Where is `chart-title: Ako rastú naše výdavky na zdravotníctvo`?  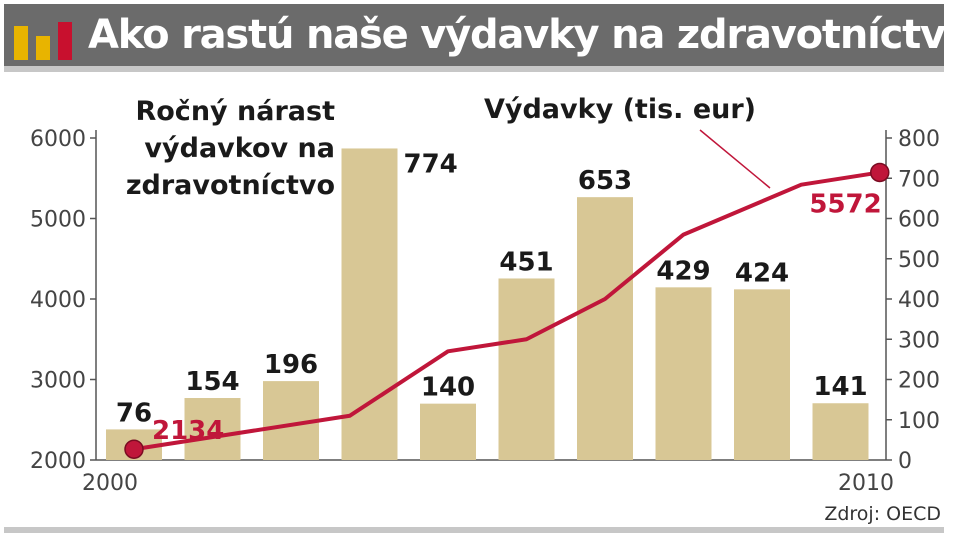 chart-title: Ako rastú naše výdavky na zdravotníctvo is located at coordinates (528, 35).